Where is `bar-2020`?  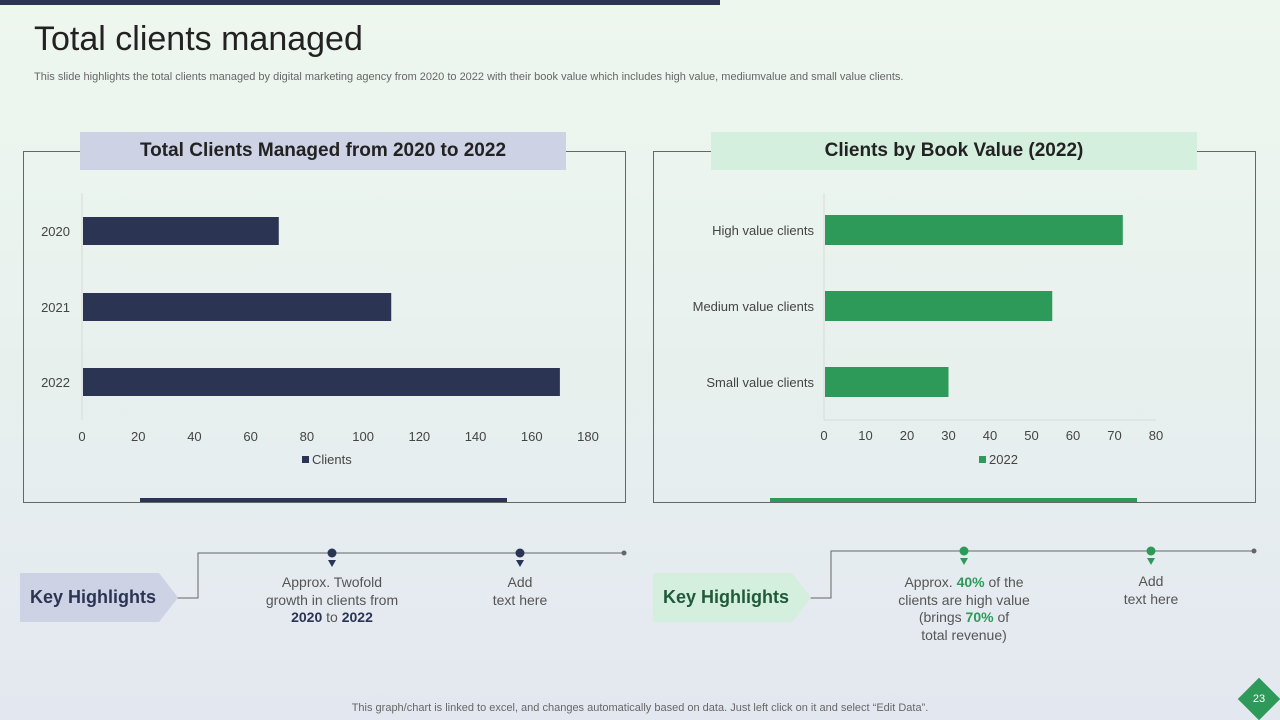
bar-2020 is located at coordinates (181, 231).